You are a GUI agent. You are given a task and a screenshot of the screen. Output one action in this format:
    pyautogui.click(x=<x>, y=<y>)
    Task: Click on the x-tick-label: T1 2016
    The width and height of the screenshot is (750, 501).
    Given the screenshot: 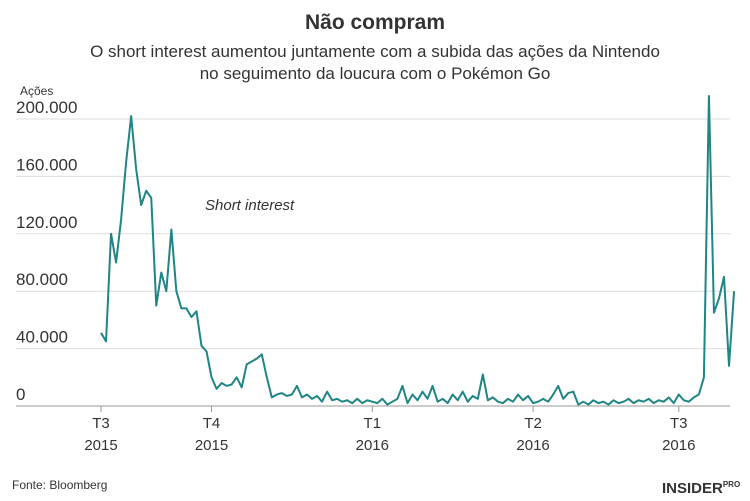 What is the action you would take?
    pyautogui.click(x=372, y=434)
    